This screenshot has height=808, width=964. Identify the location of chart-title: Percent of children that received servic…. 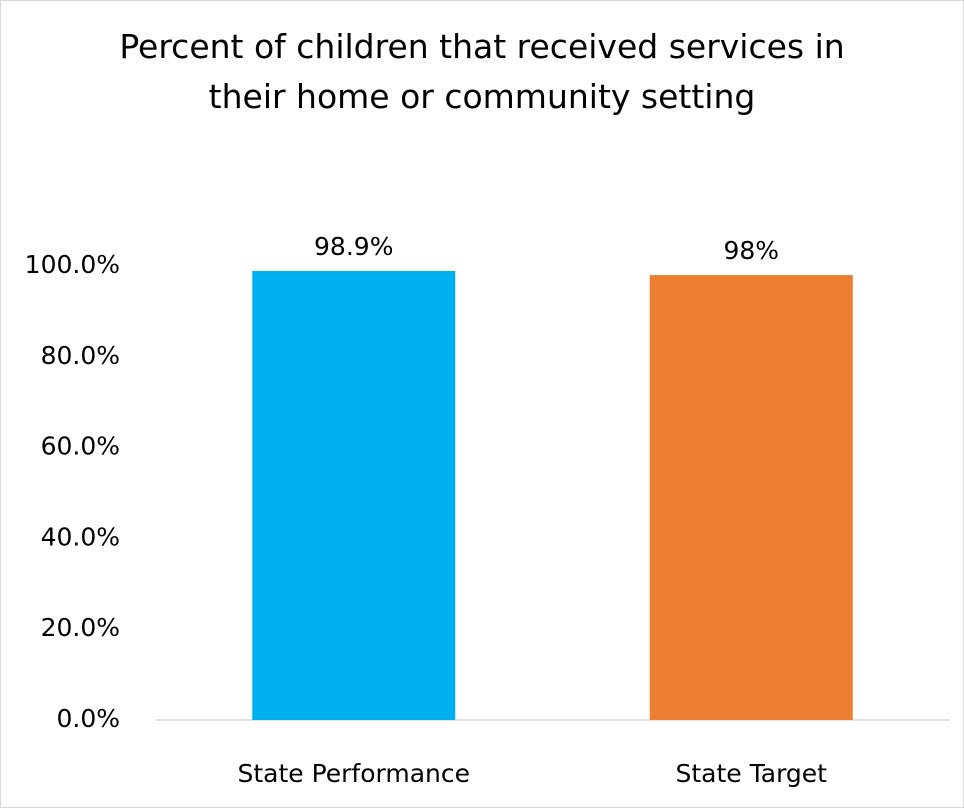
(482, 72).